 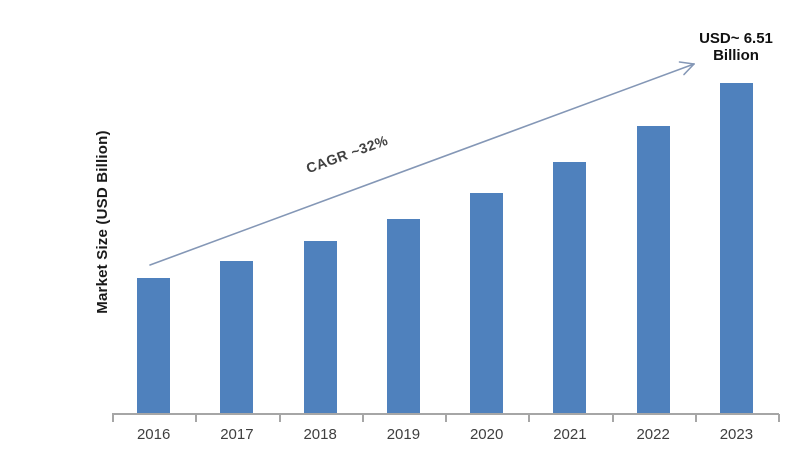 I want to click on bar-2019, so click(x=403, y=316).